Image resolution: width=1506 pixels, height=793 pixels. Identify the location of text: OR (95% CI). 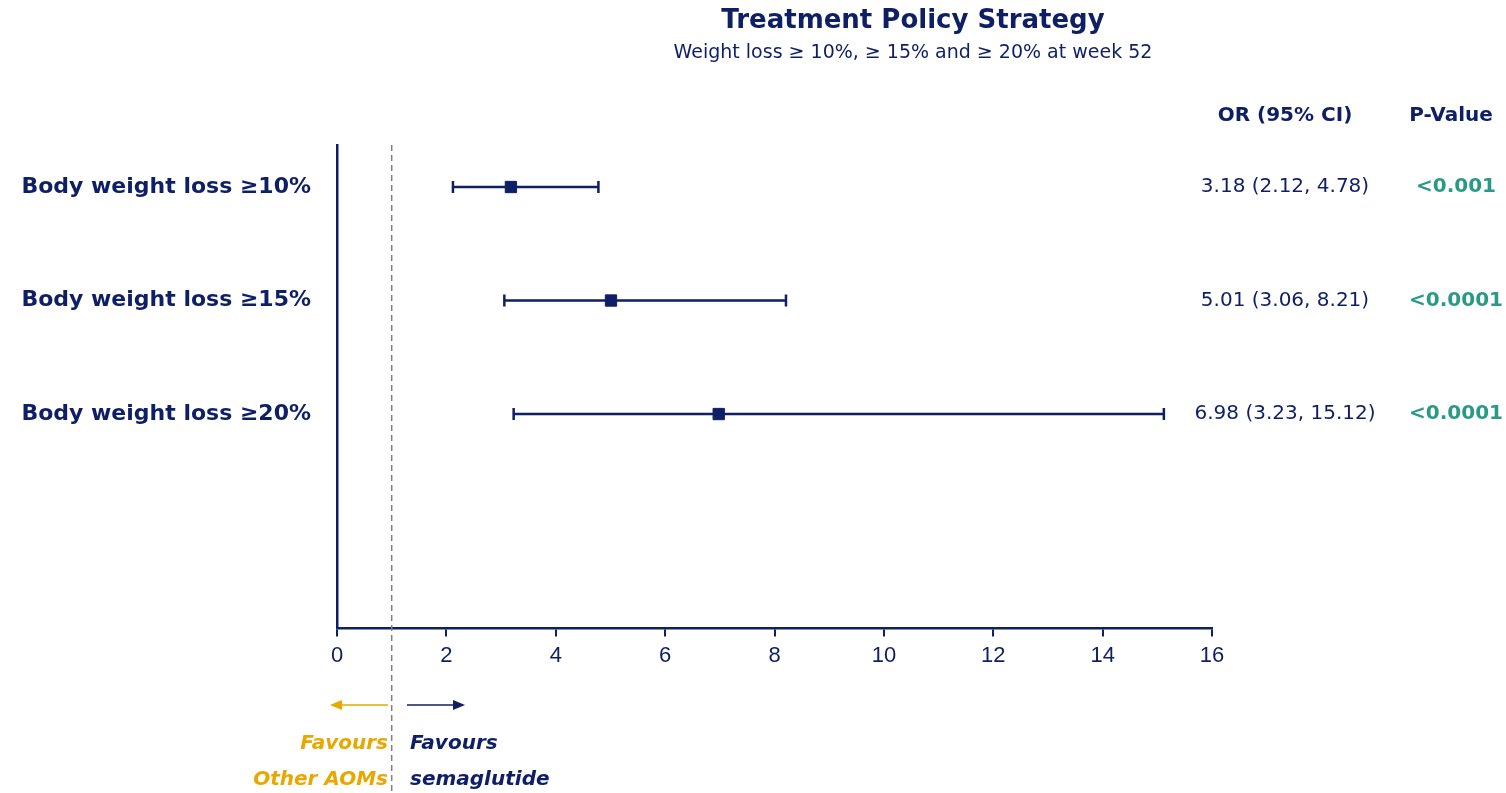
(1285, 114).